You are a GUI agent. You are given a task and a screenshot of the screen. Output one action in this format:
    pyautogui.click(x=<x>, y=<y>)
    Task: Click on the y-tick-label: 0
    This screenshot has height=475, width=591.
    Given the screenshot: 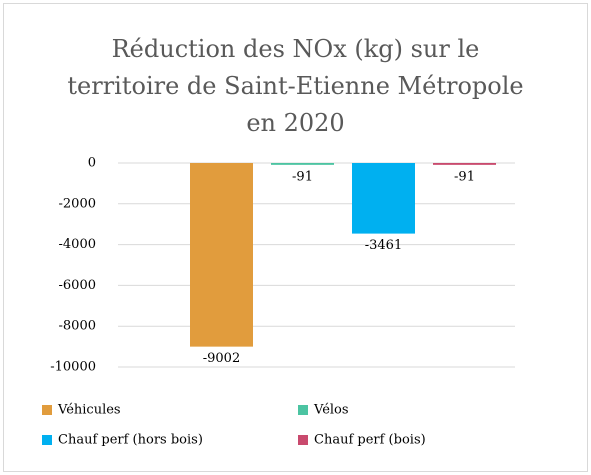 What is the action you would take?
    pyautogui.click(x=92, y=163)
    